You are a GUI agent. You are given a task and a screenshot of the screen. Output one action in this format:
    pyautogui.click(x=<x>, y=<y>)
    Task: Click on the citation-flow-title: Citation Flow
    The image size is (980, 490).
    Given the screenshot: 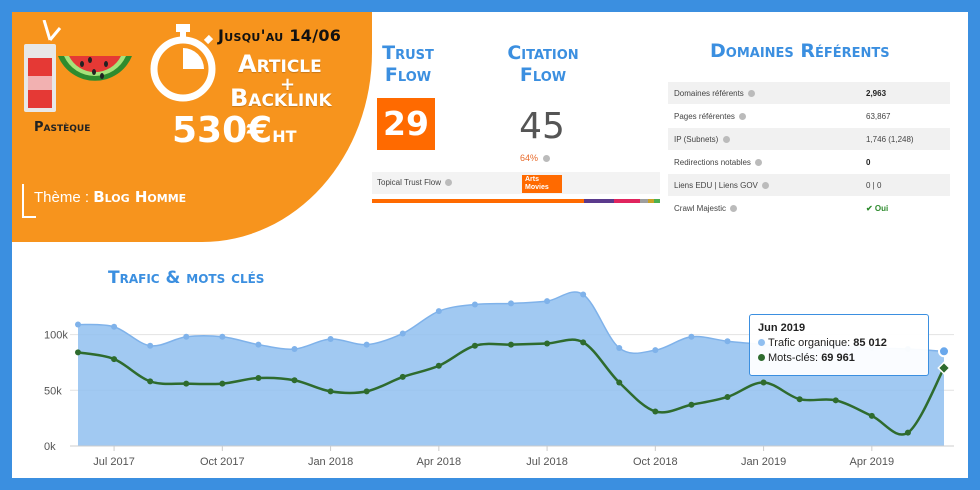 What is the action you would take?
    pyautogui.click(x=543, y=64)
    